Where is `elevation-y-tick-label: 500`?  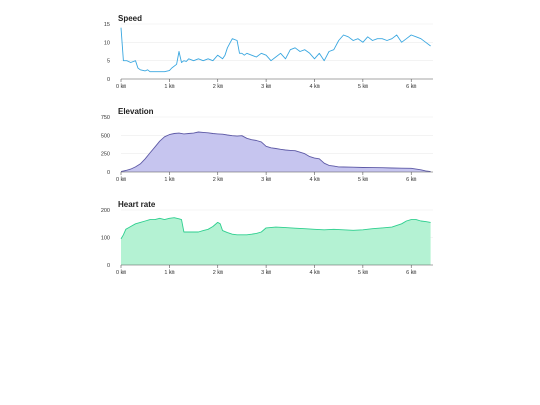 elevation-y-tick-label: 500 is located at coordinates (105, 136).